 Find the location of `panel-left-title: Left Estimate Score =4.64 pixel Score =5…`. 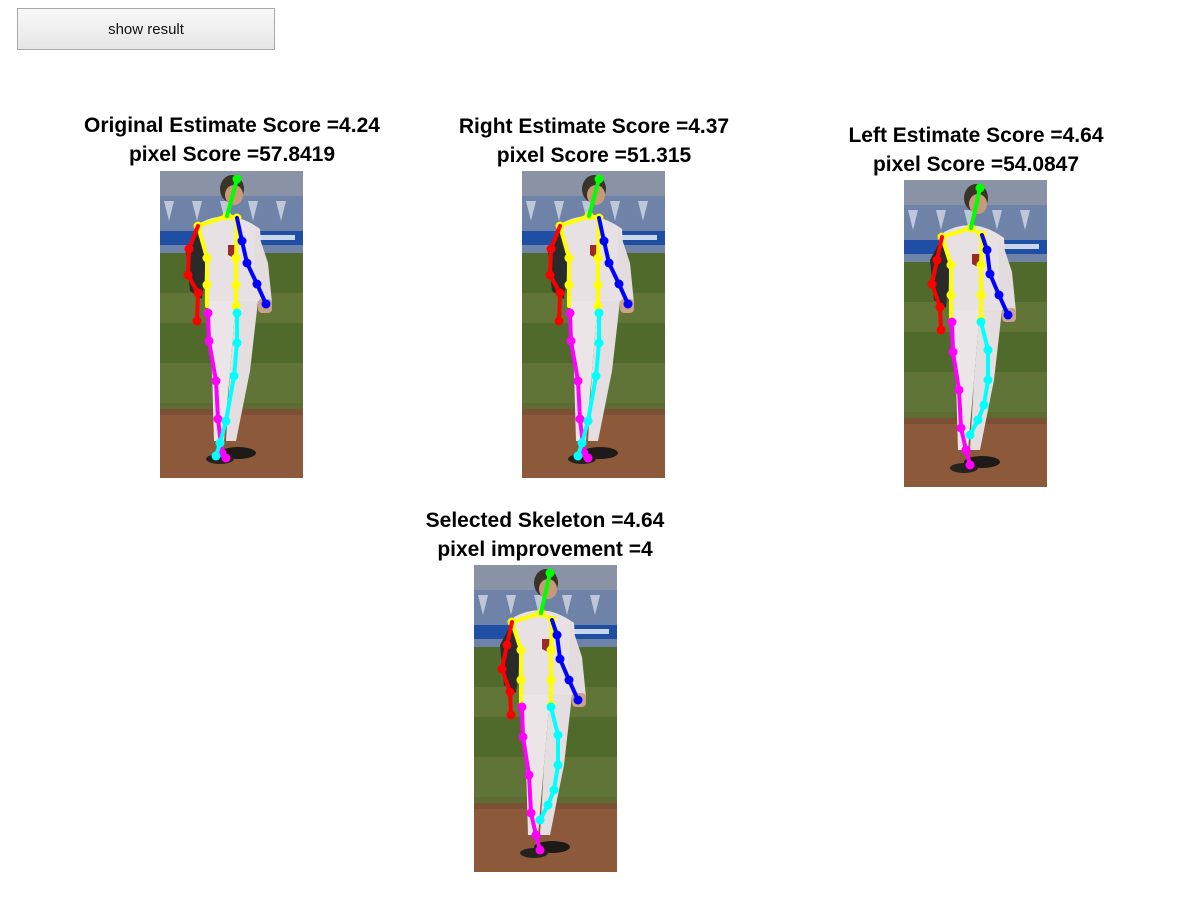

panel-left-title: Left Estimate Score =4.64 pixel Score =5… is located at coordinates (976, 150).